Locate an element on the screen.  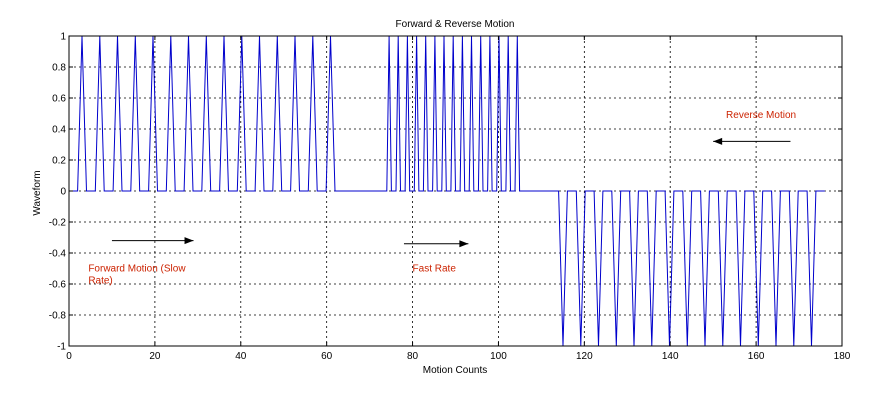
x-tick-label: 60 is located at coordinates (327, 356).